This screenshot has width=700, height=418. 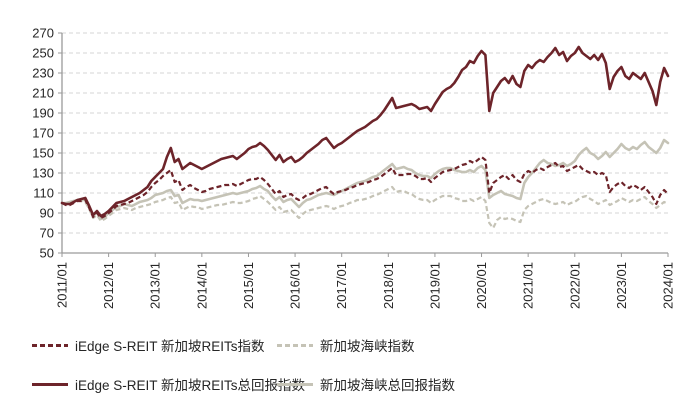 What do you see at coordinates (47, 233) in the screenshot?
I see `y-tick-label: 70` at bounding box center [47, 233].